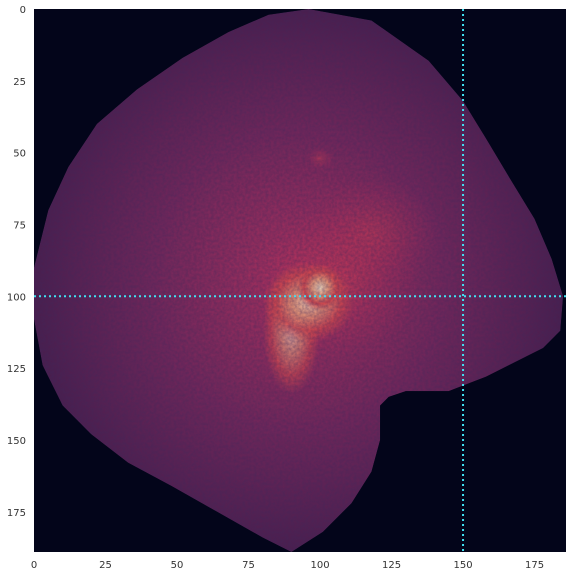 This screenshot has width=572, height=577. I want to click on x-tick-label: 75, so click(248, 565).